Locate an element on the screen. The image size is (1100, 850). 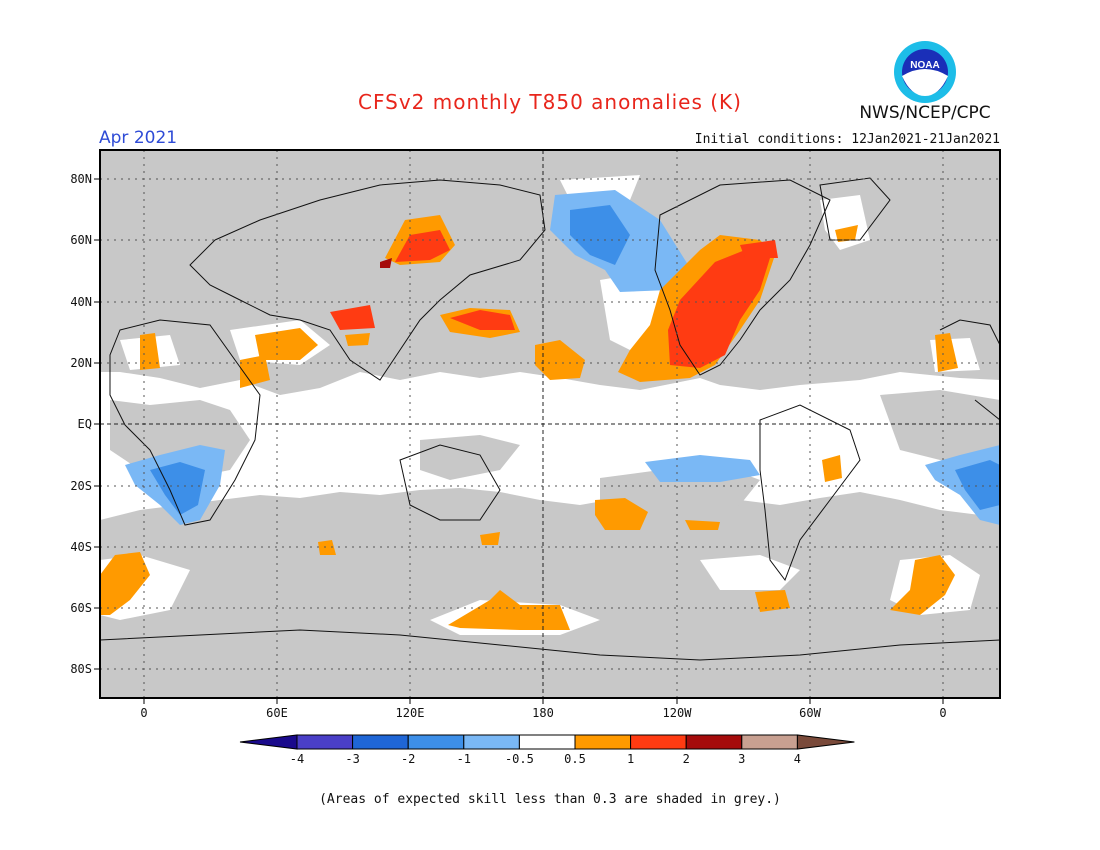
colorbar-label: -3 is located at coordinates (352, 759).